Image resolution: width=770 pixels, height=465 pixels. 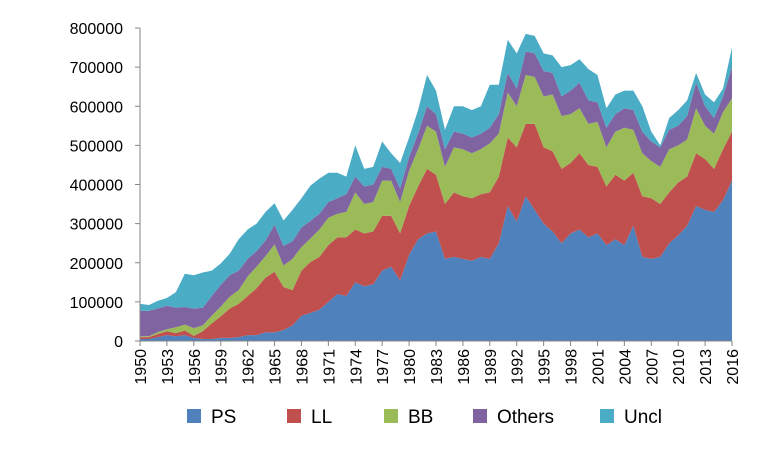 I want to click on x-tick-label-1950: 1950, so click(x=141, y=367).